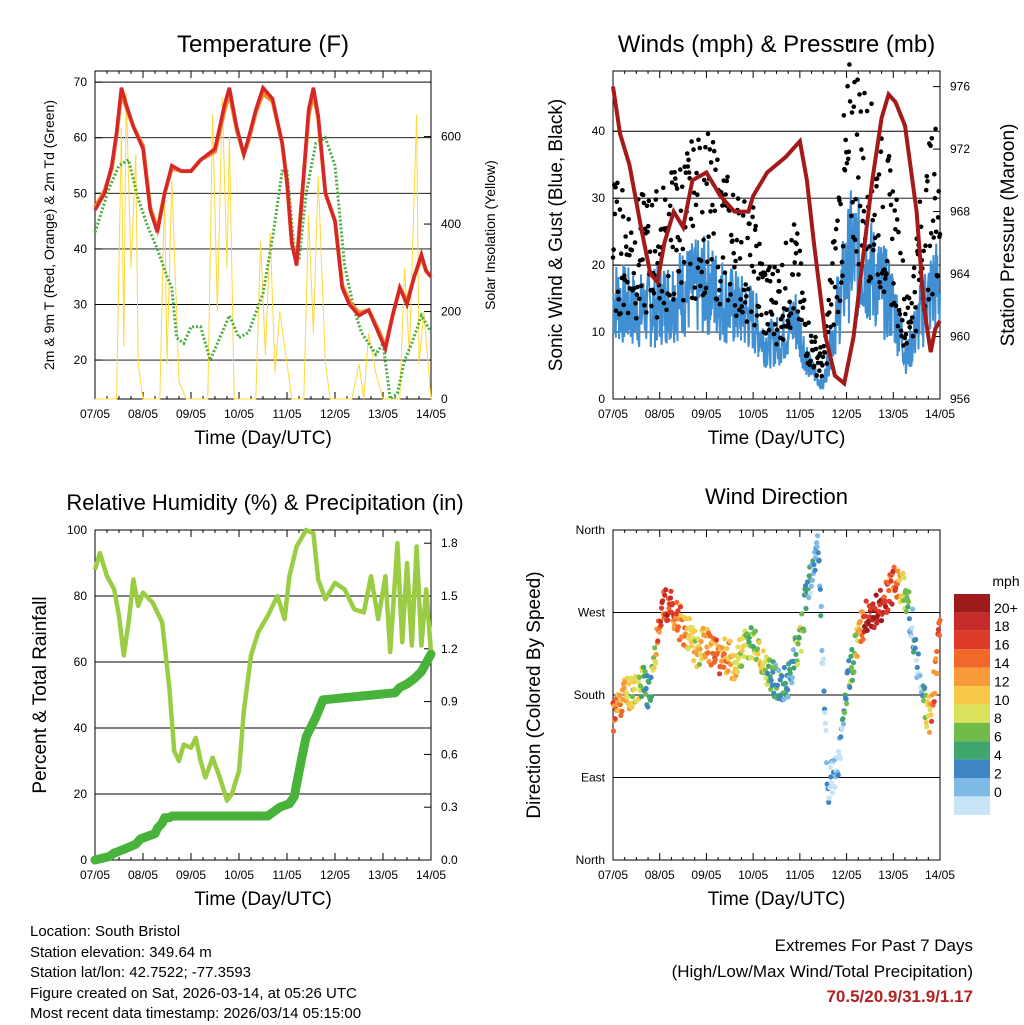  What do you see at coordinates (286, 875) in the screenshot?
I see `rh_precip-xtick-label: 11/05` at bounding box center [286, 875].